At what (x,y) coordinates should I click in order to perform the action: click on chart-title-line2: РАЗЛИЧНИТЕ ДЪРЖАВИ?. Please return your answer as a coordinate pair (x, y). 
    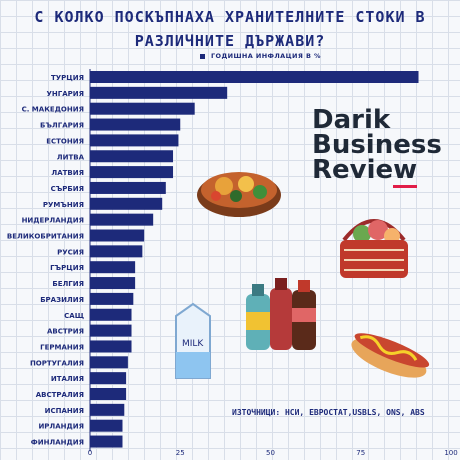
    Looking at the image, I should click on (230, 41).